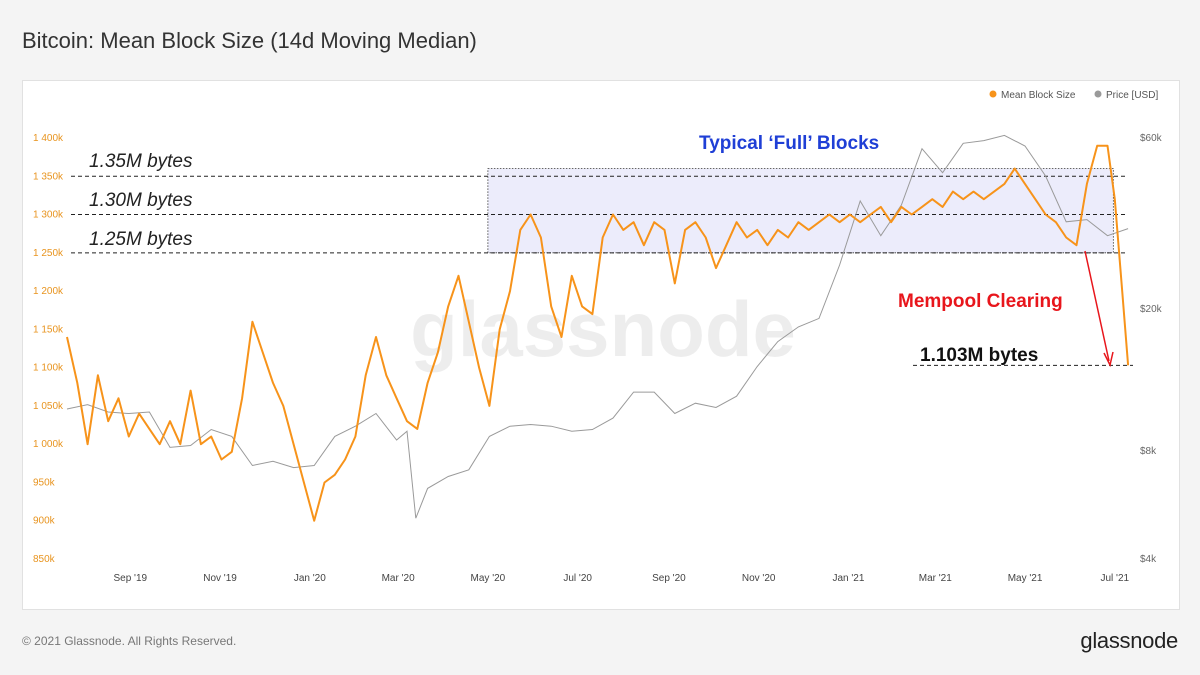  Describe the element at coordinates (398, 578) in the screenshot. I see `x-tick-label: Mar '20` at that location.